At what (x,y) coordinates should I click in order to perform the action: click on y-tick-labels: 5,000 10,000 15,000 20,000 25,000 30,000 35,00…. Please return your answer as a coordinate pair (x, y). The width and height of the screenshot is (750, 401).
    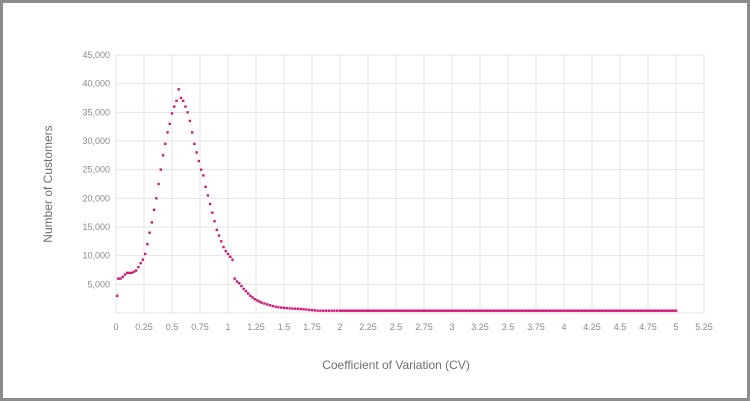
    Looking at the image, I should click on (96, 169).